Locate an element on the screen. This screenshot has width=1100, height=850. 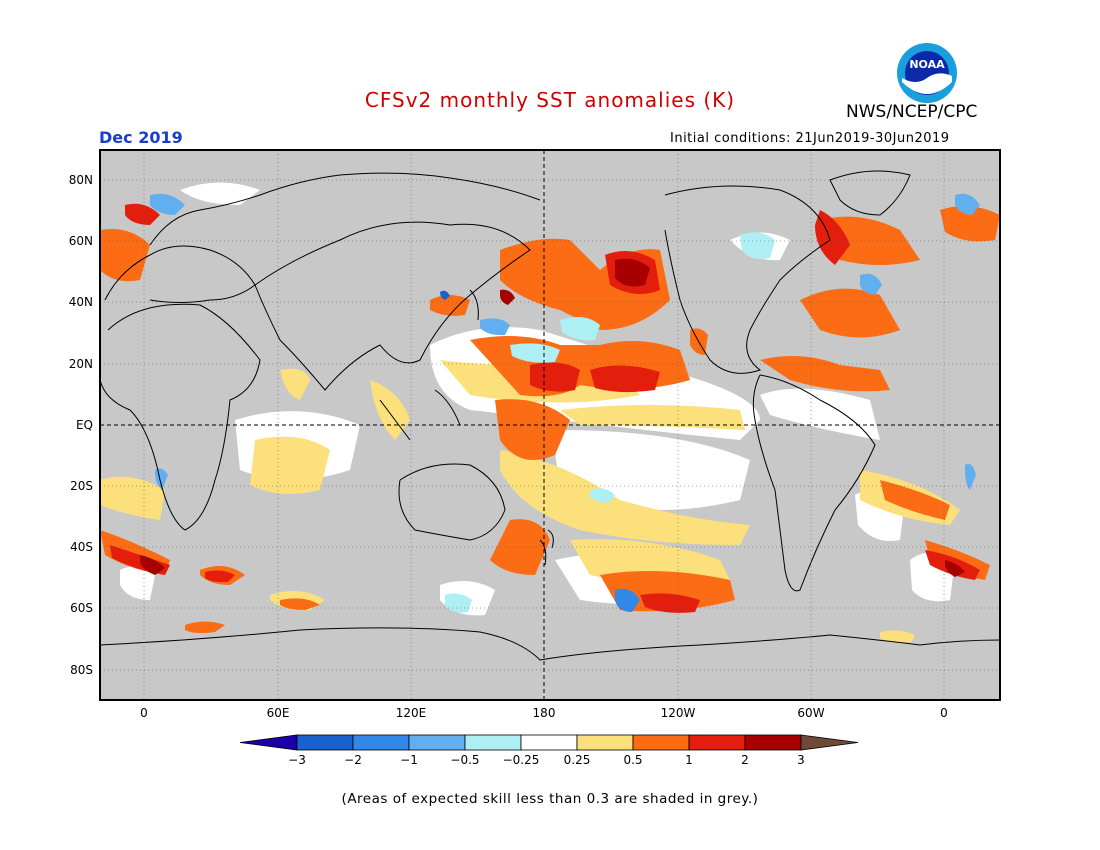
legend-tick-label: −3 is located at coordinates (297, 760).